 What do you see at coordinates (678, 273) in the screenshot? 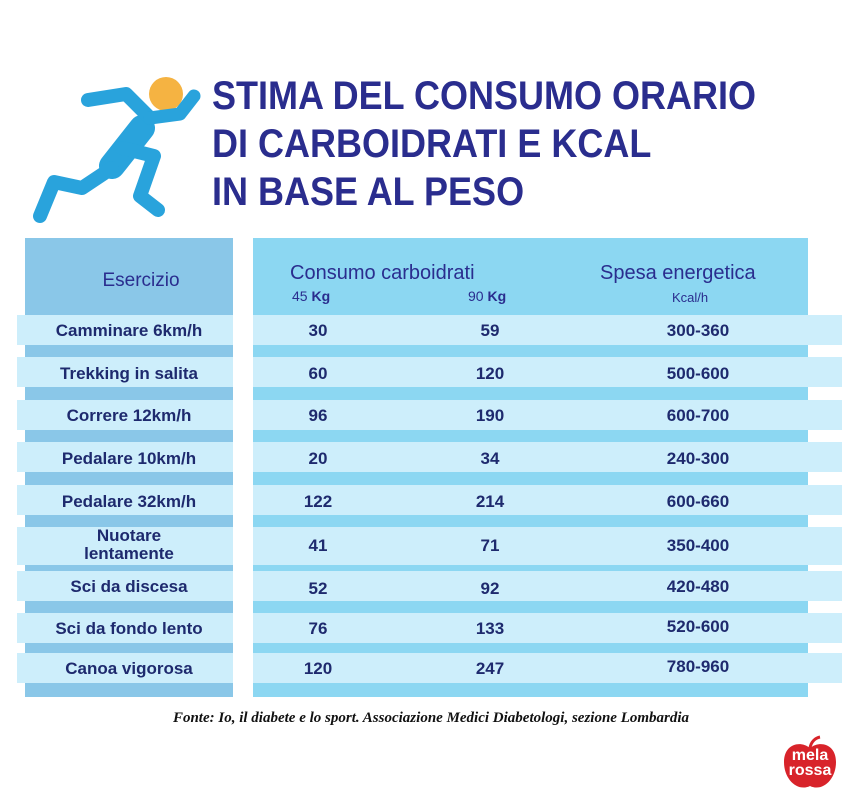
I see `header-energy: Spesa energetica` at bounding box center [678, 273].